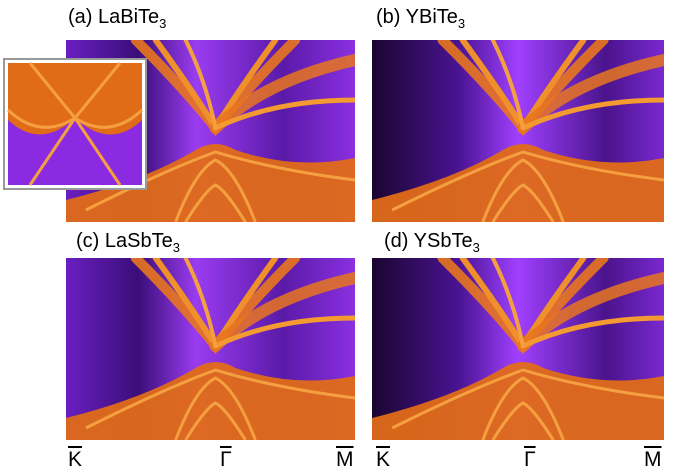 This screenshot has width=678, height=476. I want to click on panel-title: (c) LaSbTe3, so click(128, 242).